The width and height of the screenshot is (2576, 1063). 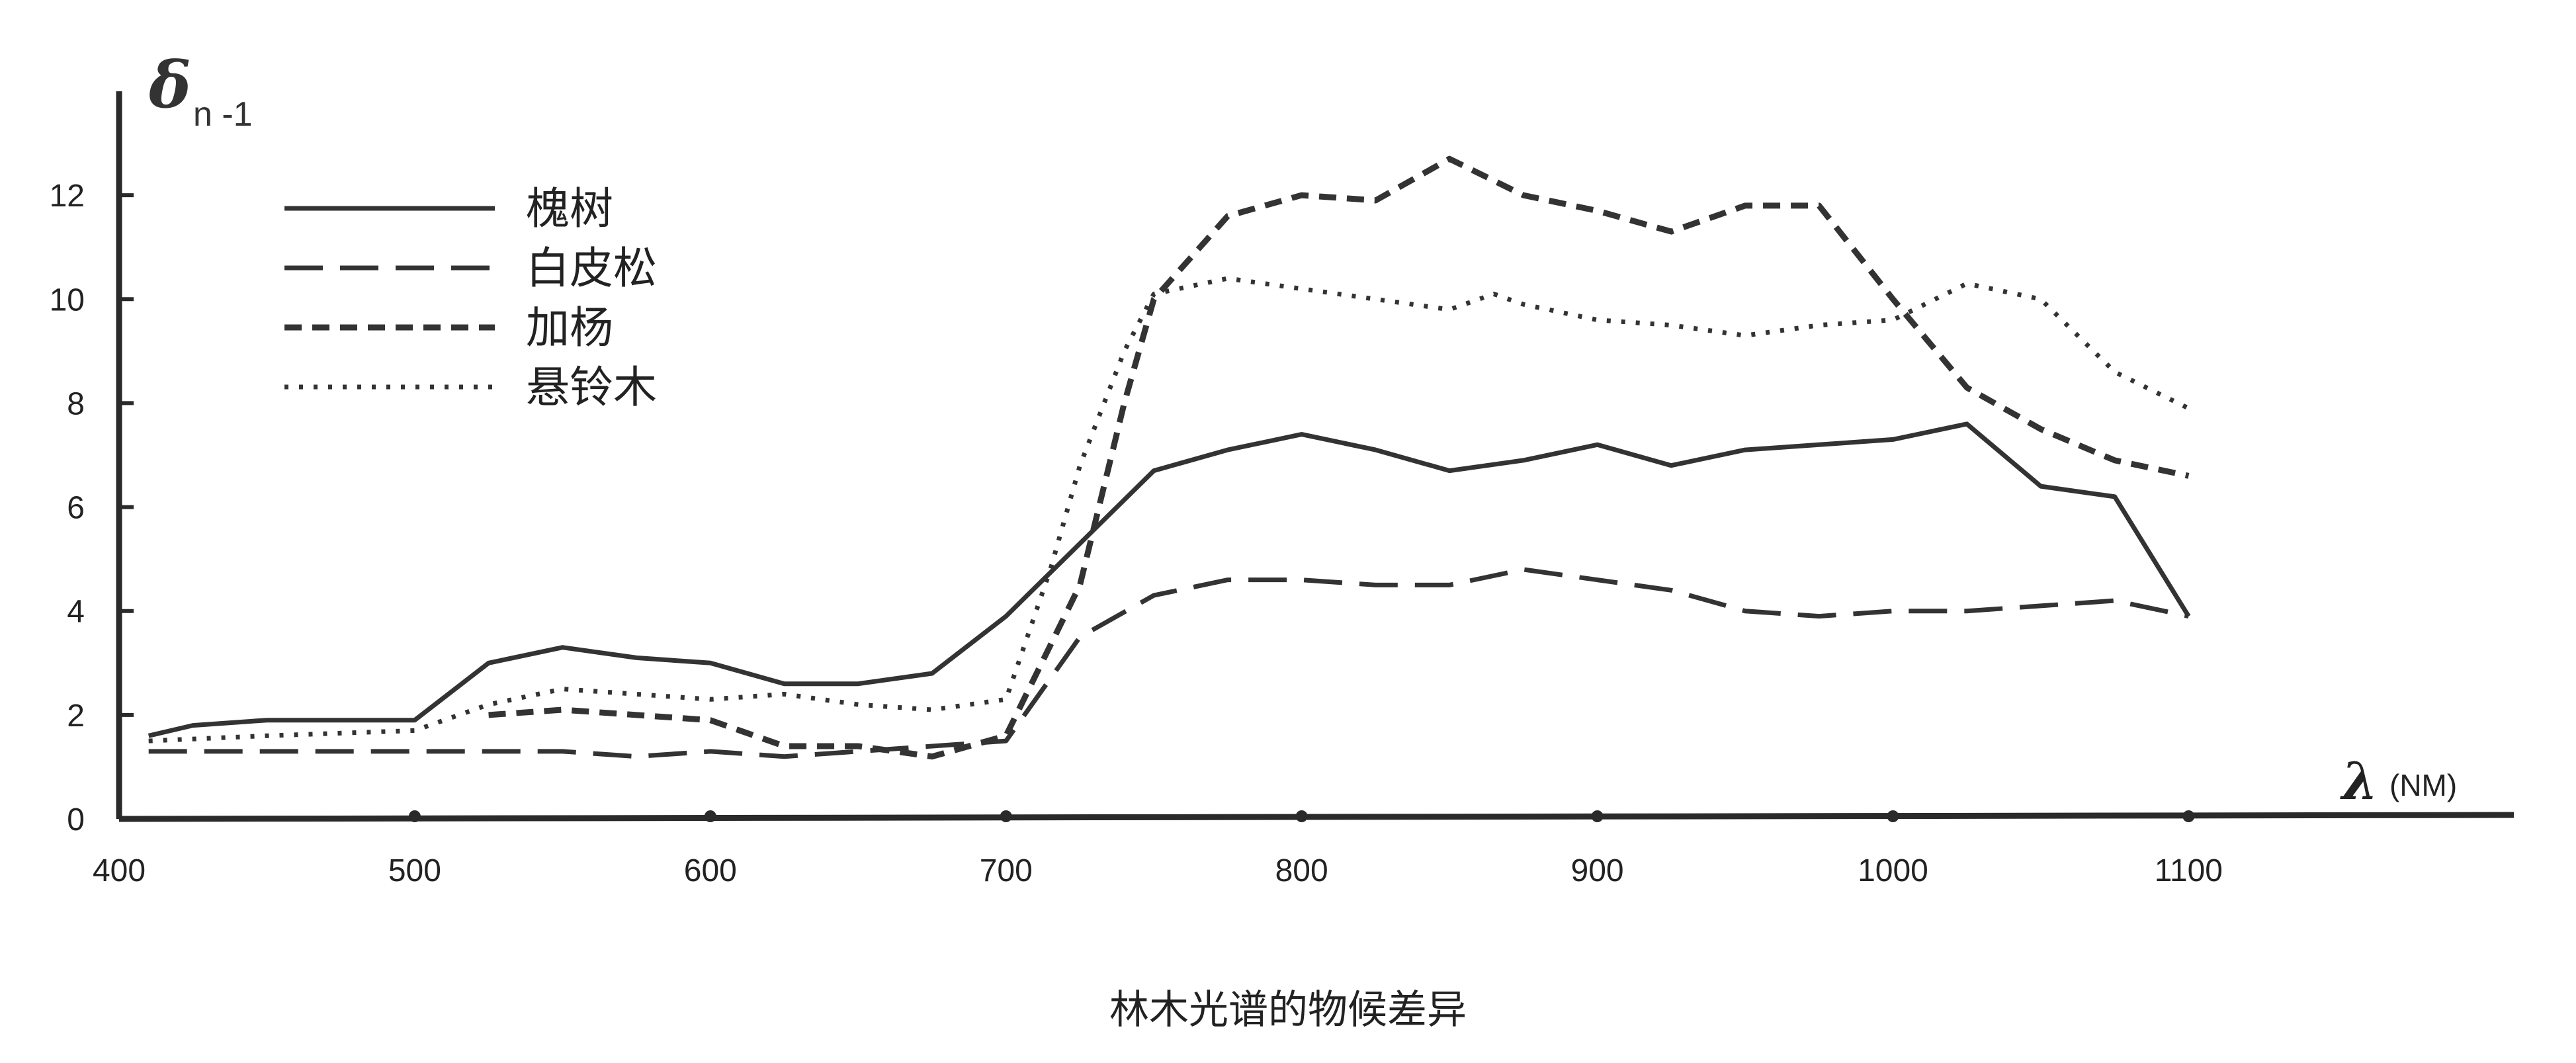 What do you see at coordinates (76, 819) in the screenshot?
I see `y-tick-label: 0` at bounding box center [76, 819].